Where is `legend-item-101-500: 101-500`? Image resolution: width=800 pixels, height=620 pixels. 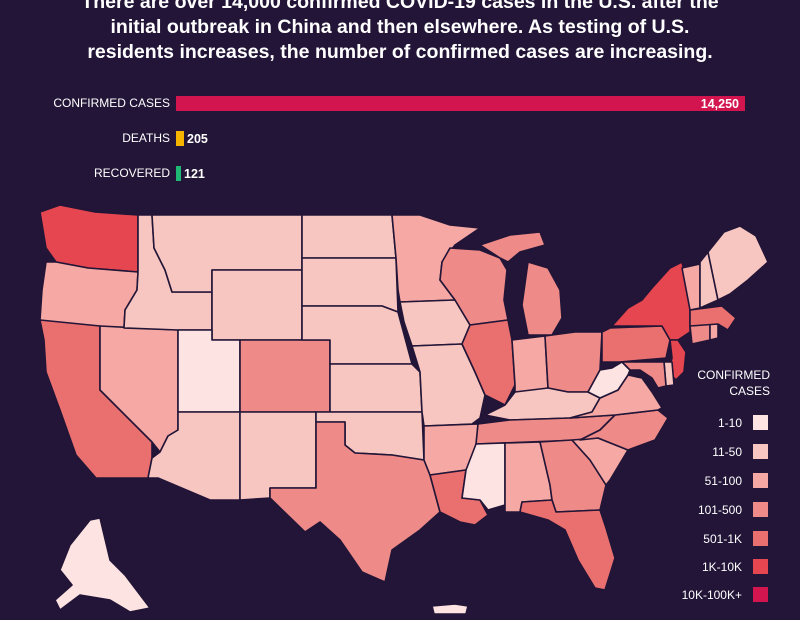
legend-item-101-500: 101-500 is located at coordinates (714, 510).